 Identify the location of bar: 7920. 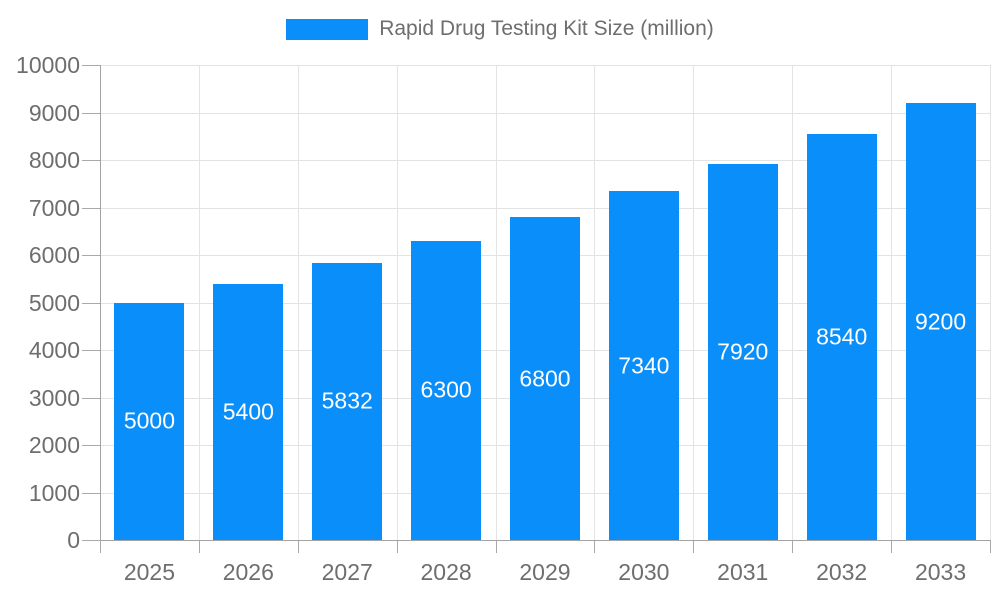
(742, 351).